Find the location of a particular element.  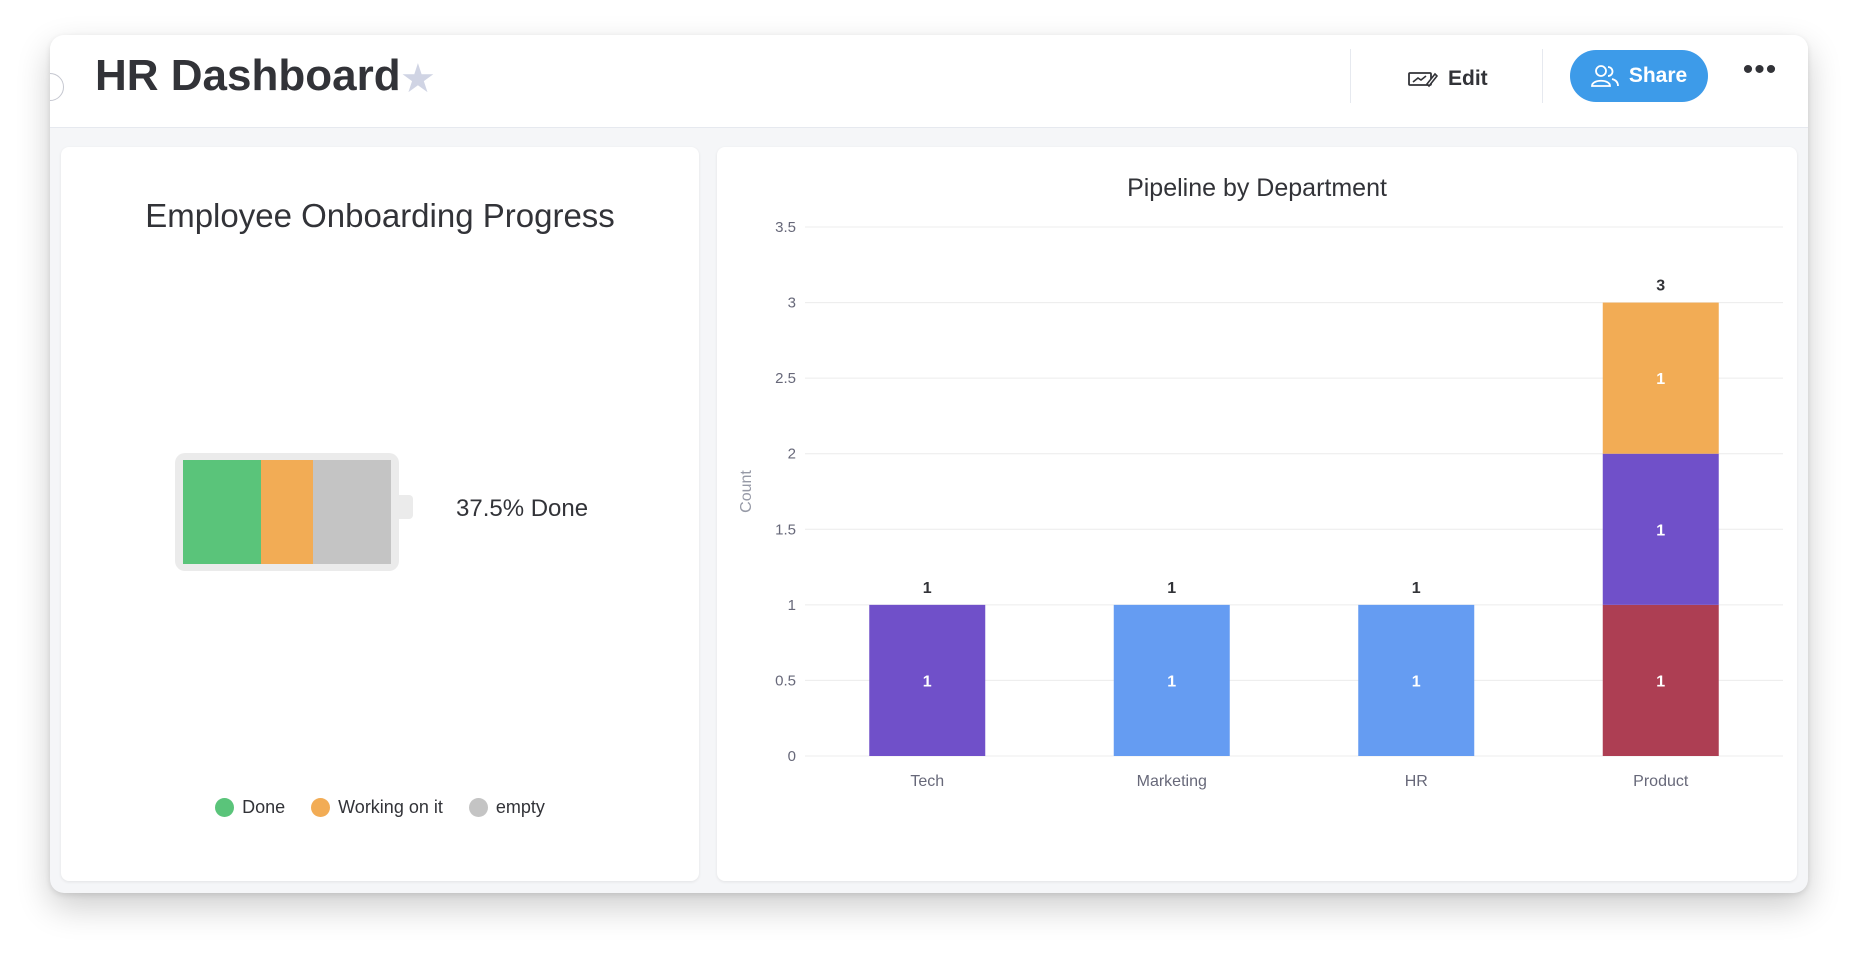

x-tick-label: Product is located at coordinates (1661, 781).